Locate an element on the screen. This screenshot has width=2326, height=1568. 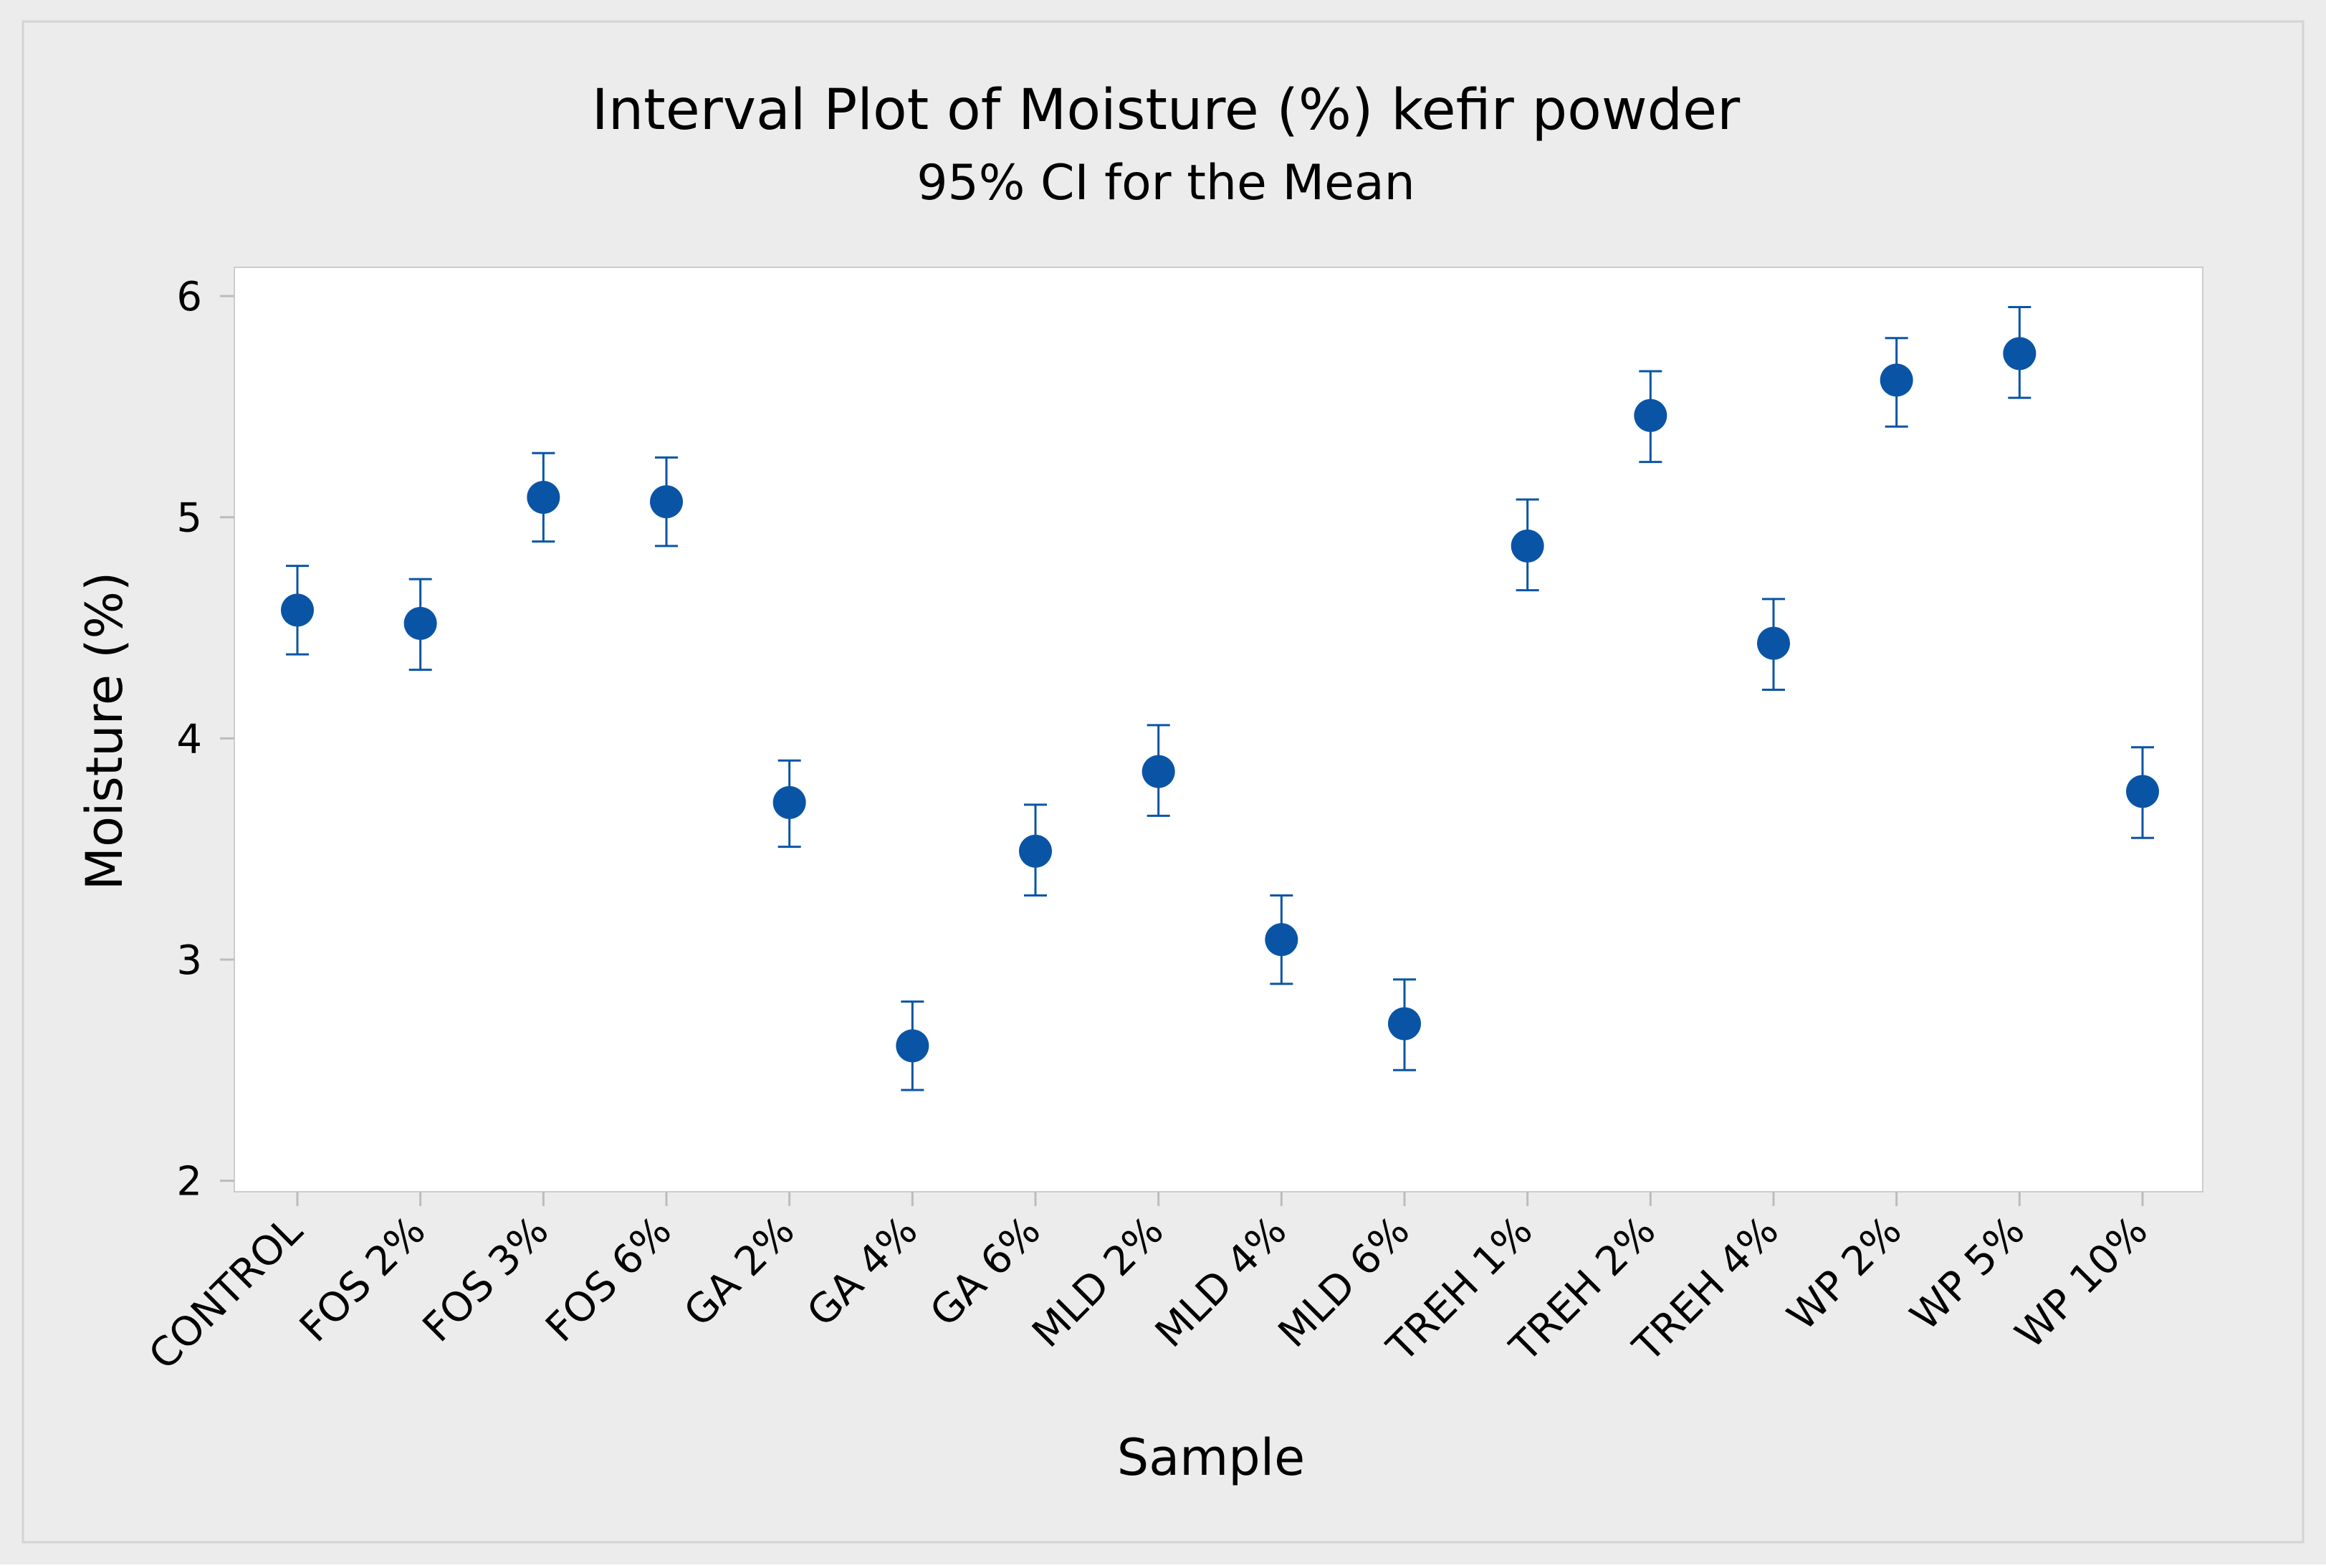
y-tick-label: 3 is located at coordinates (189, 960).